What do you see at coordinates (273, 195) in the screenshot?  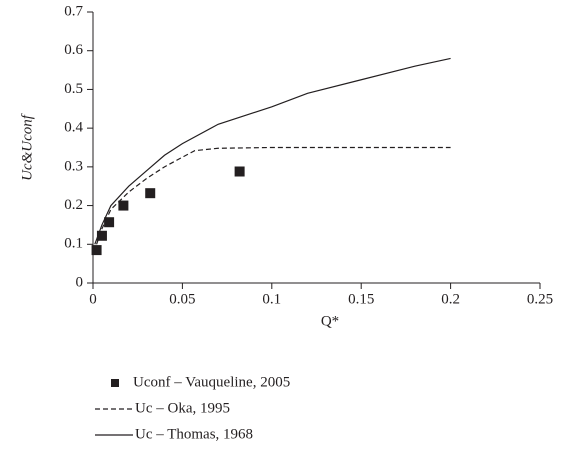 I see `line` at bounding box center [273, 195].